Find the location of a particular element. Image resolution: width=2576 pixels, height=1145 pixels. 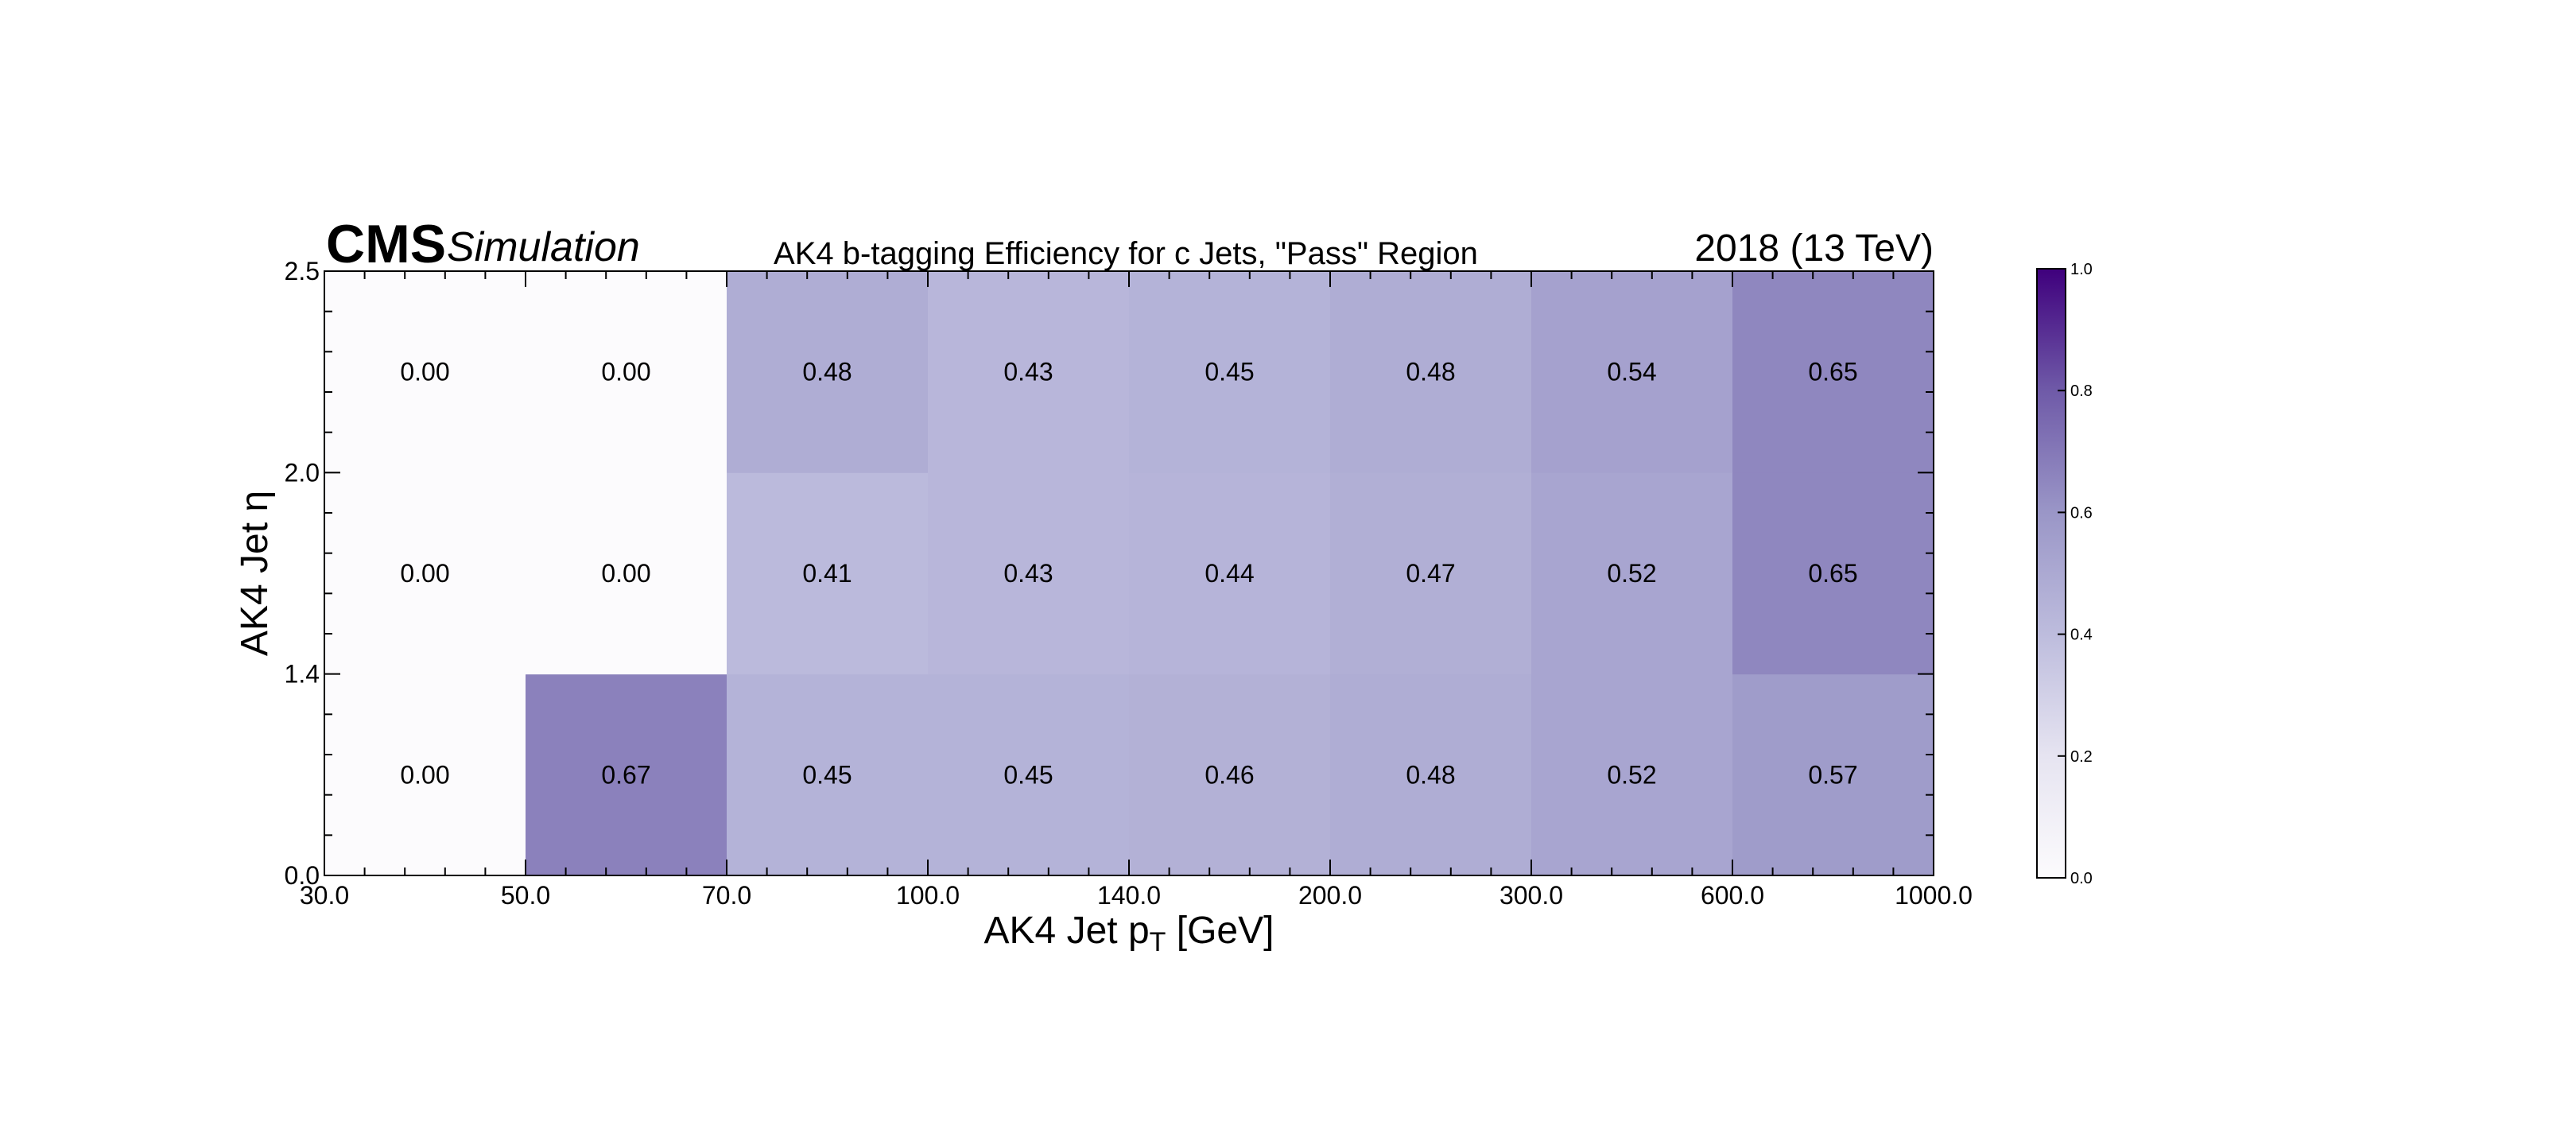

x-axis-label-sub: T is located at coordinates (1158, 942).